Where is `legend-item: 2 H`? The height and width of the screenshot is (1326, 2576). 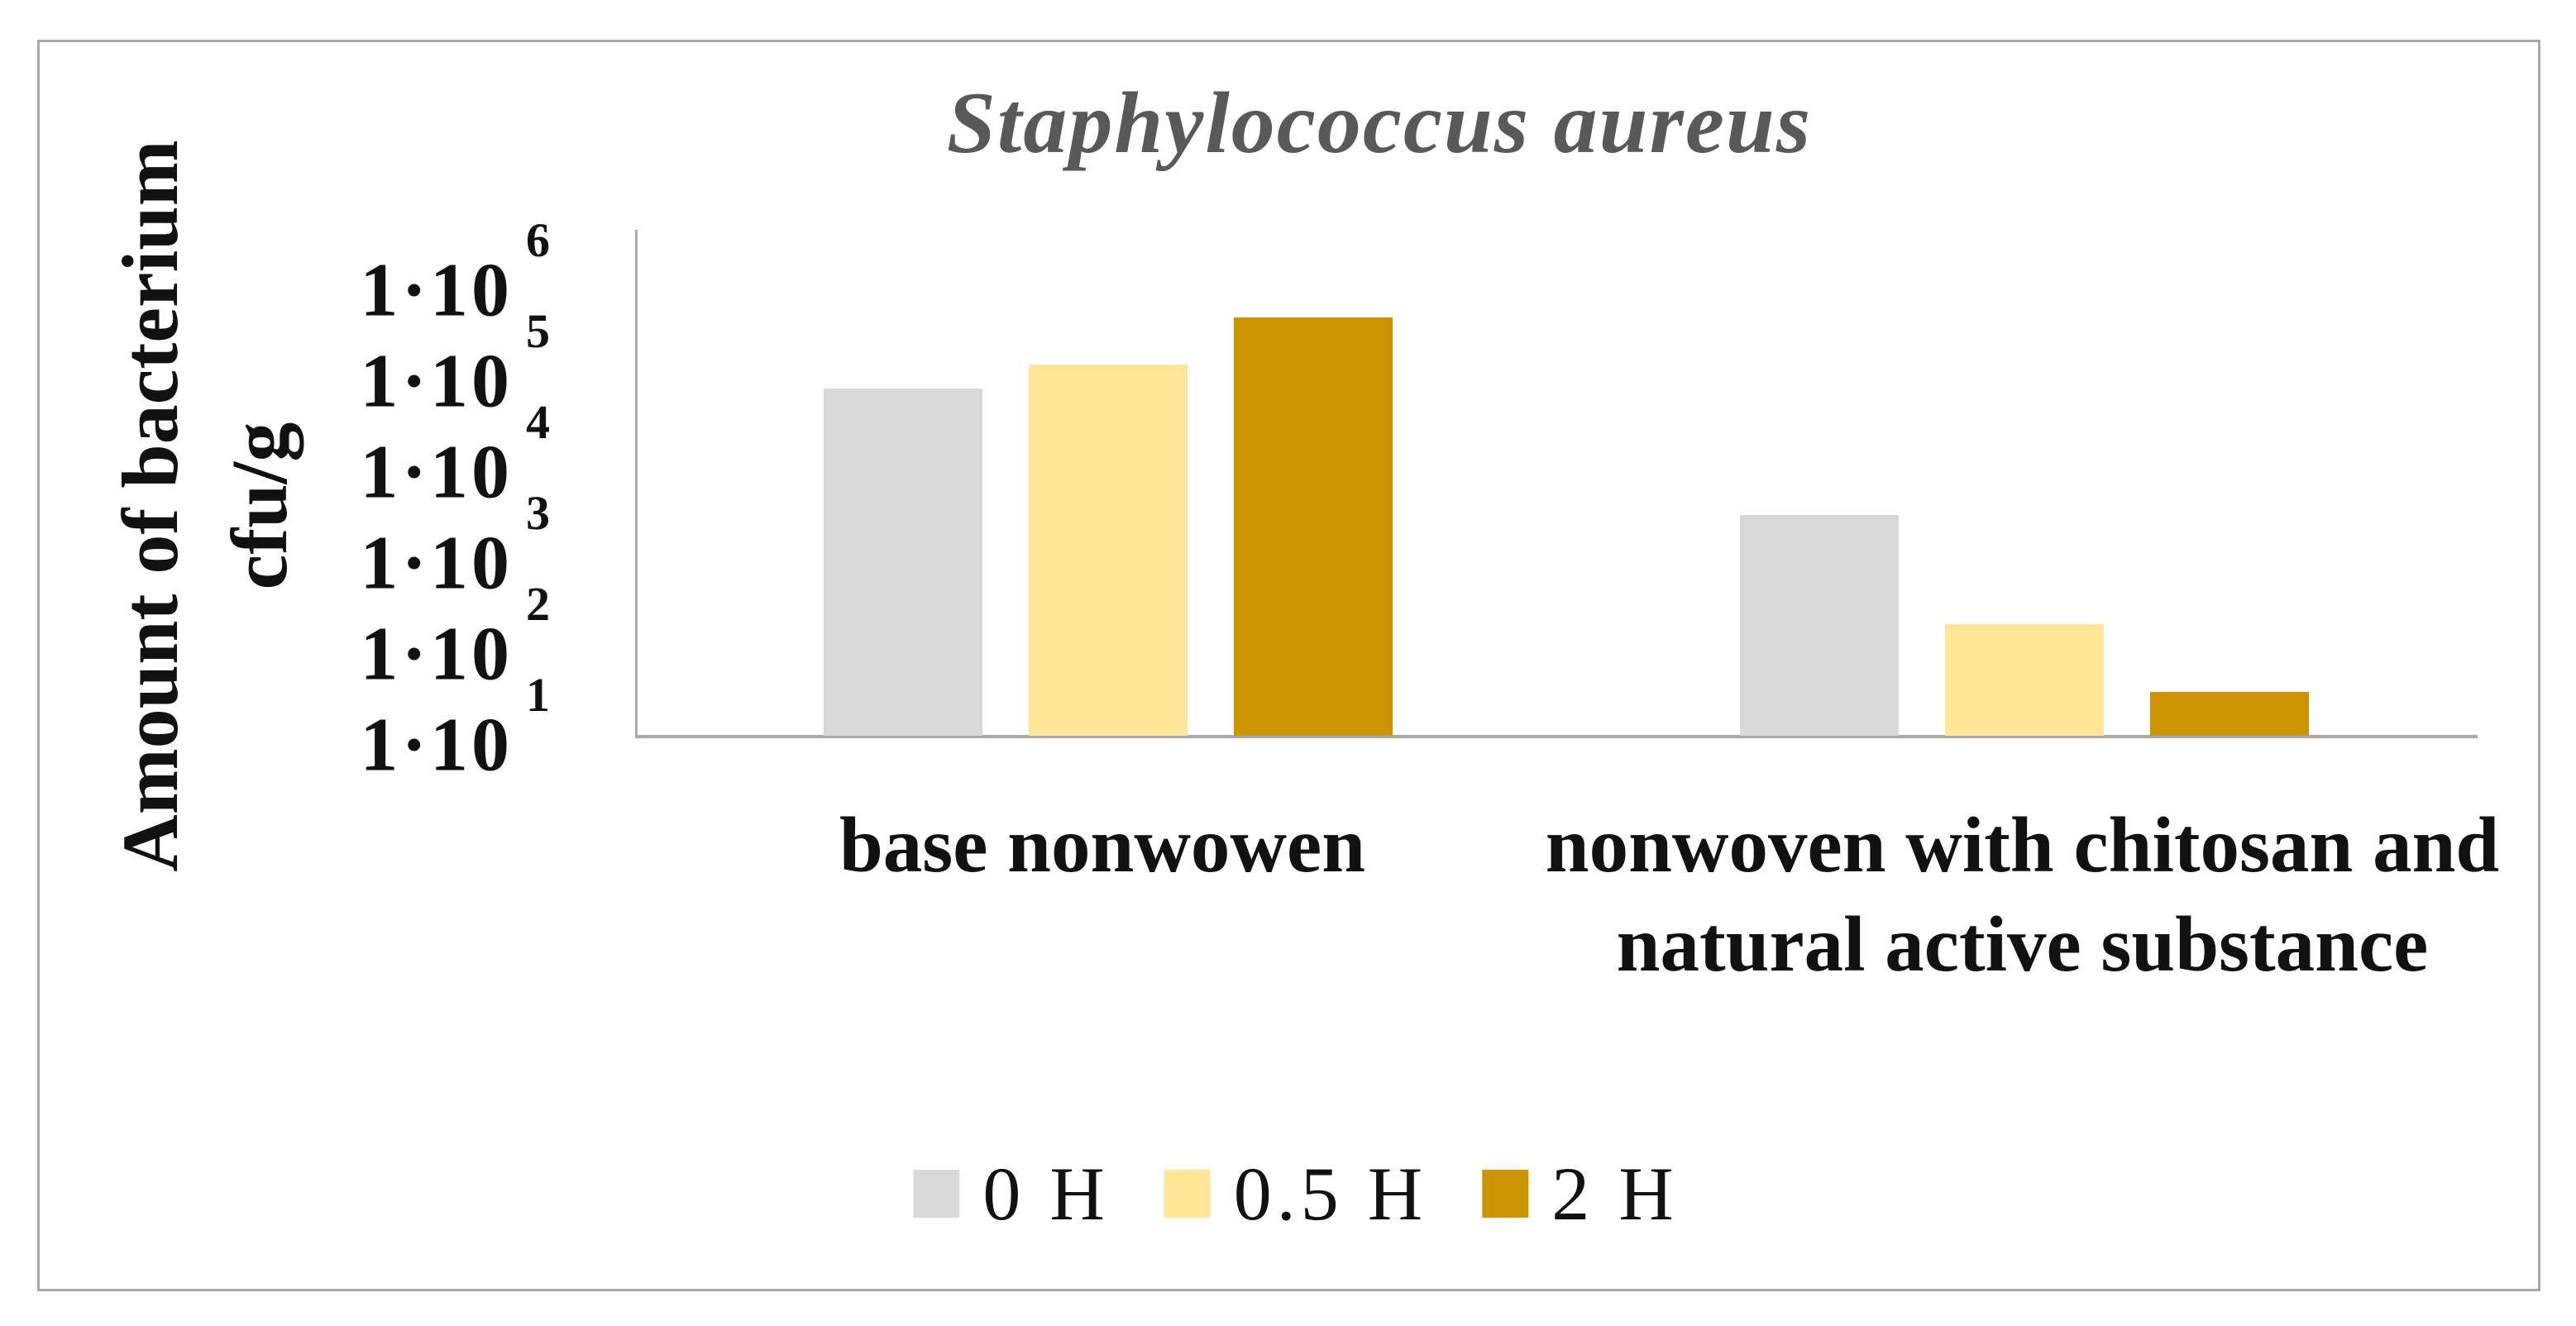
legend-item: 2 H is located at coordinates (1580, 1194).